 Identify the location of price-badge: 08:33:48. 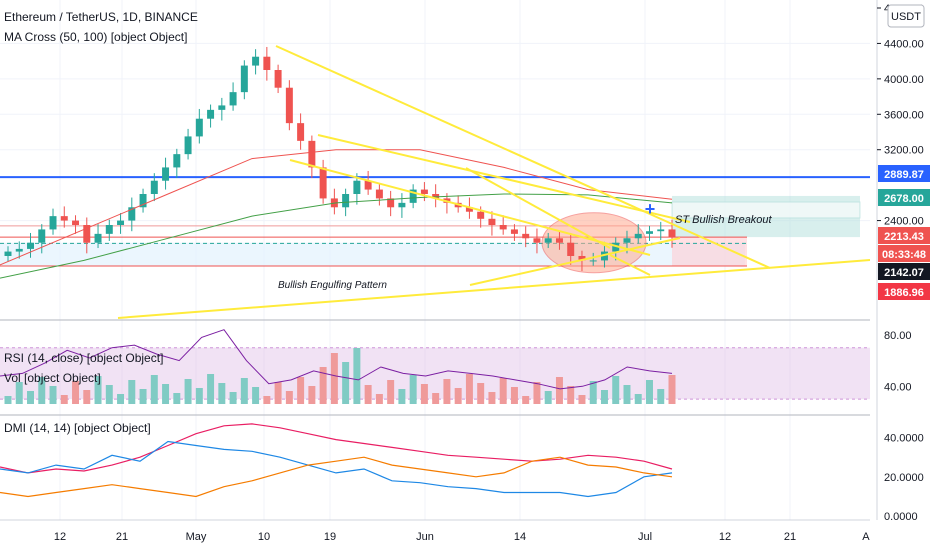
(904, 253).